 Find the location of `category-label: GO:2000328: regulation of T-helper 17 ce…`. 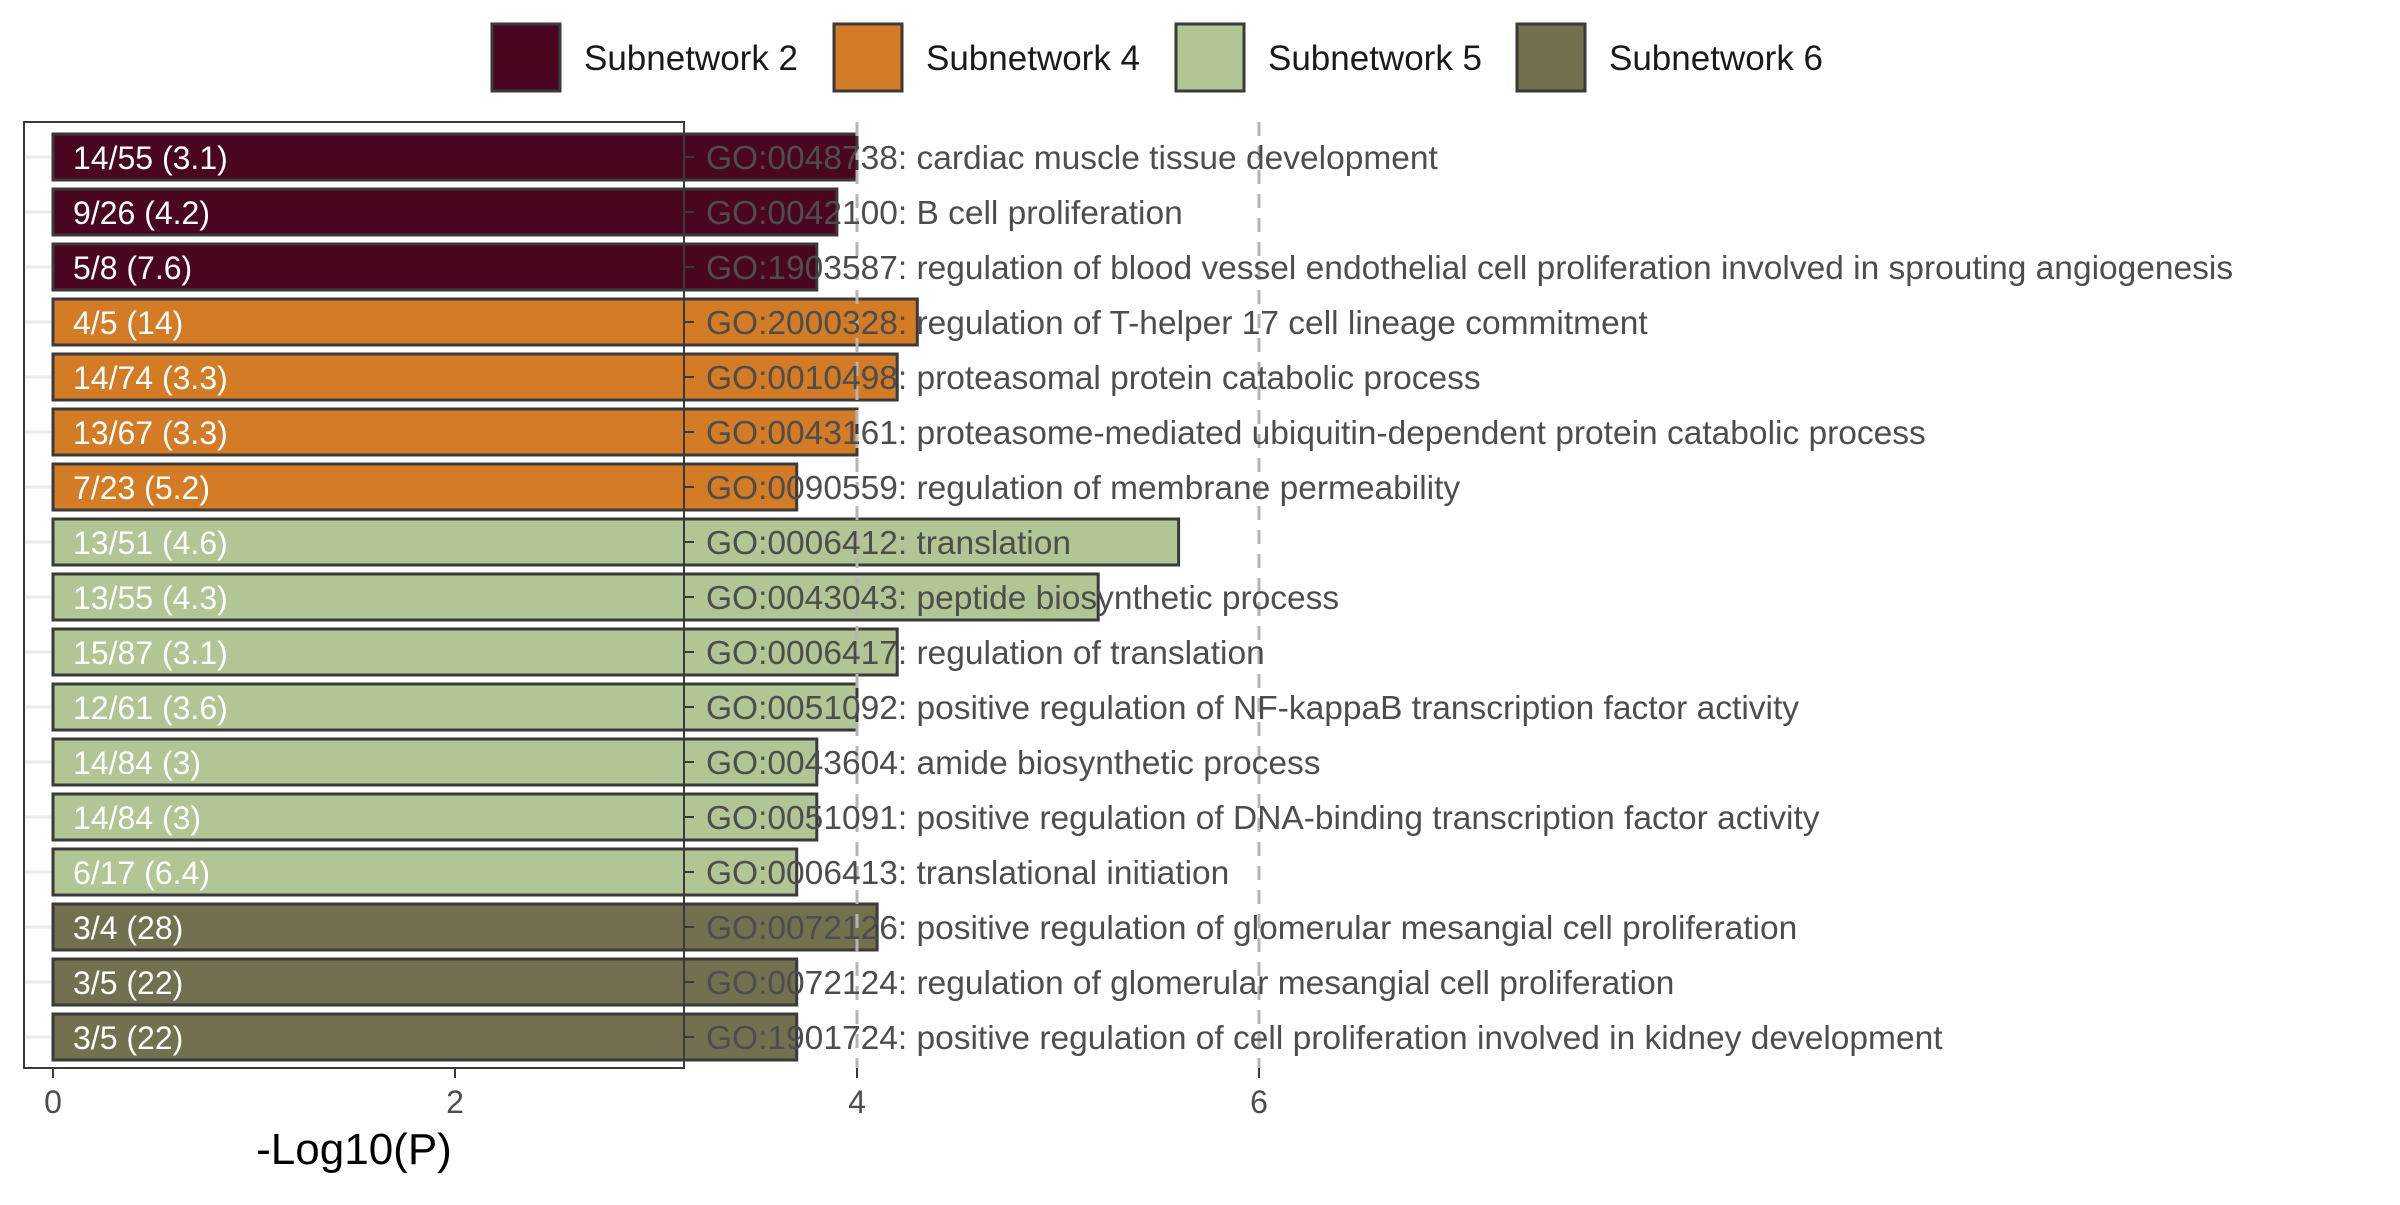

category-label: GO:2000328: regulation of T-helper 17 ce… is located at coordinates (1177, 323).